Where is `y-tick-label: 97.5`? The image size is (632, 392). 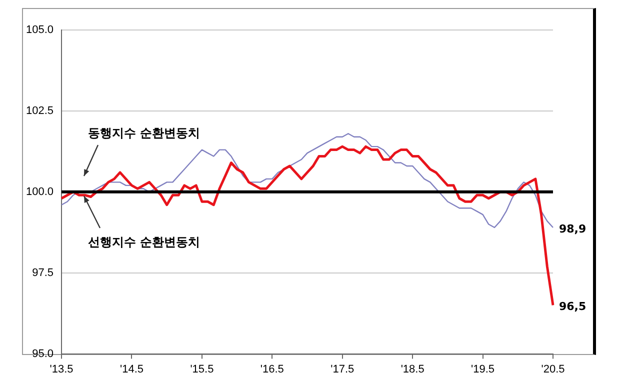
y-tick-label: 97.5 is located at coordinates (43, 272).